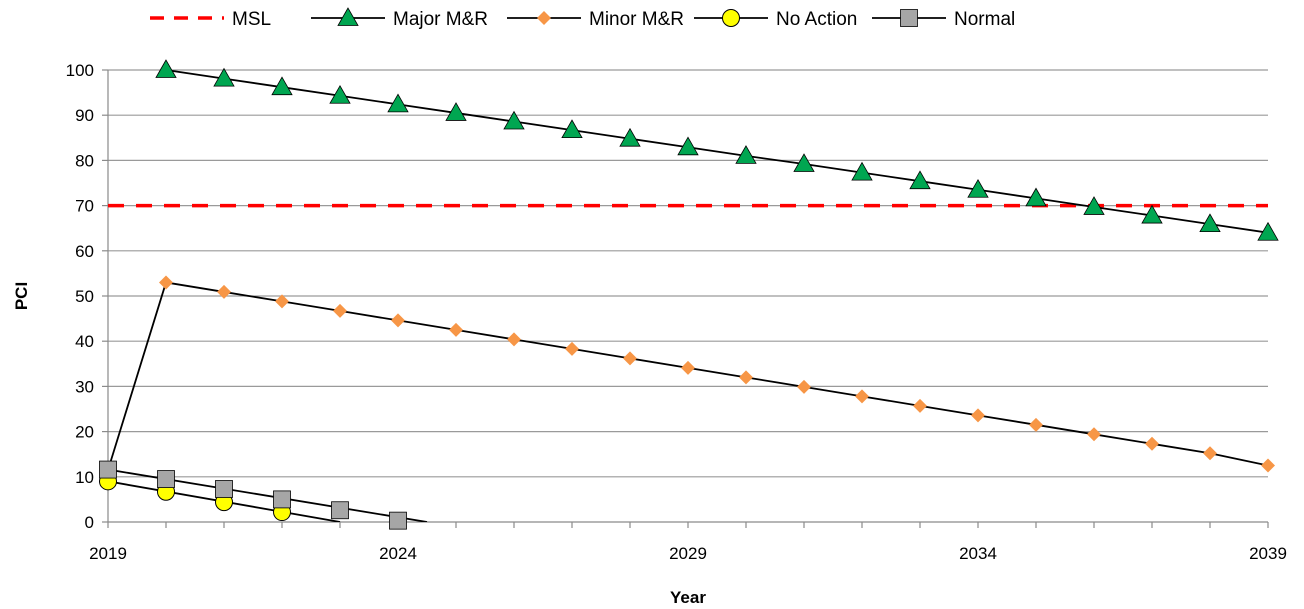  I want to click on y-tick-label: 20, so click(84, 432).